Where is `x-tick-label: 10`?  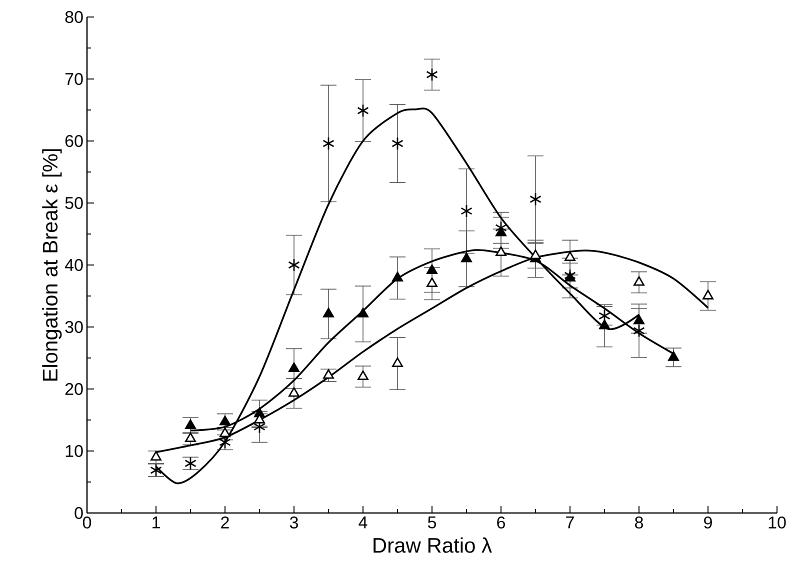 x-tick-label: 10 is located at coordinates (777, 522).